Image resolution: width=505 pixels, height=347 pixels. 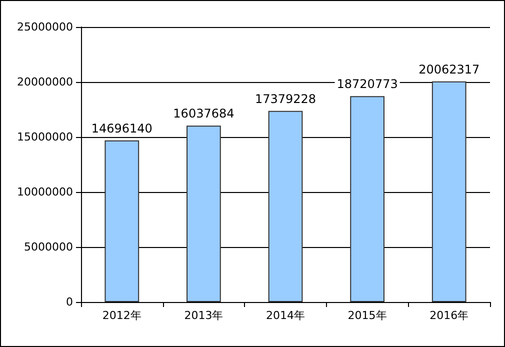 I want to click on y-tick-label: 25000000, so click(x=45, y=27).